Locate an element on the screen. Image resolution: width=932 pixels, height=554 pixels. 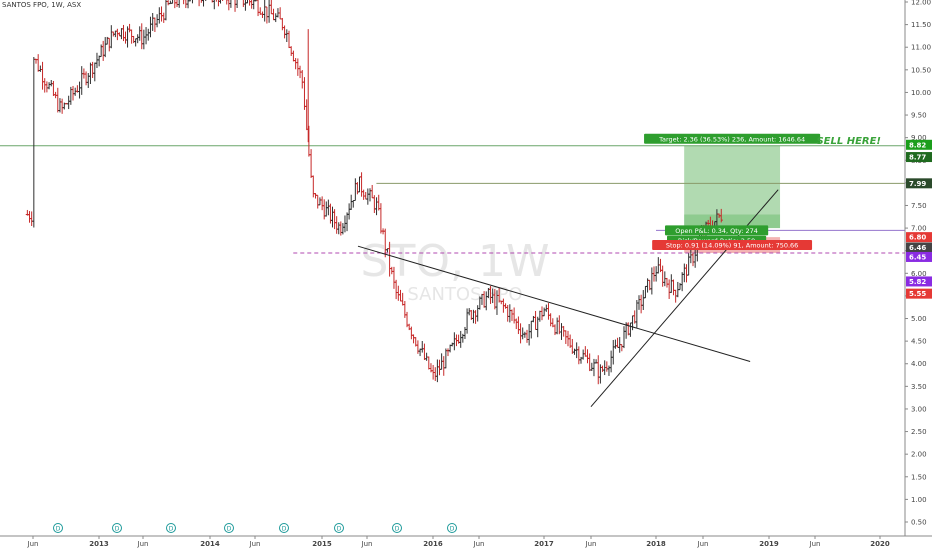
svg-text: 8.82 is located at coordinates (917, 145).